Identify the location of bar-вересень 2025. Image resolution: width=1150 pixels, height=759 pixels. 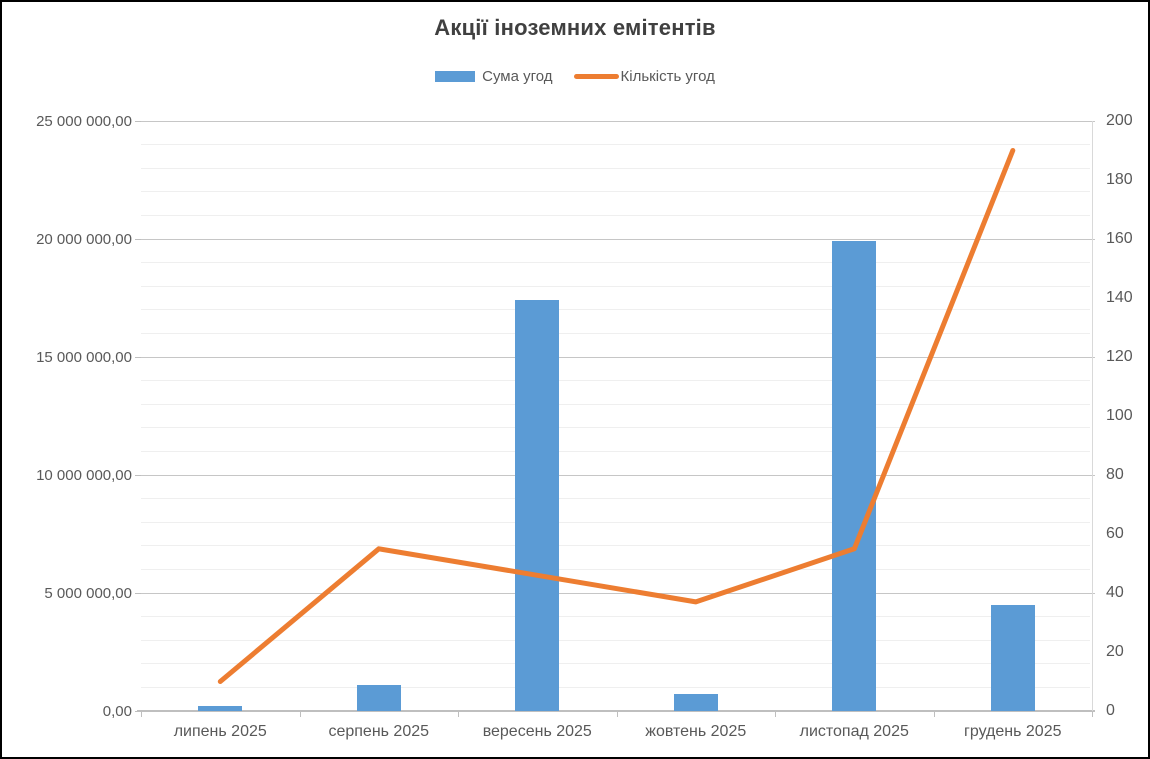
(537, 505).